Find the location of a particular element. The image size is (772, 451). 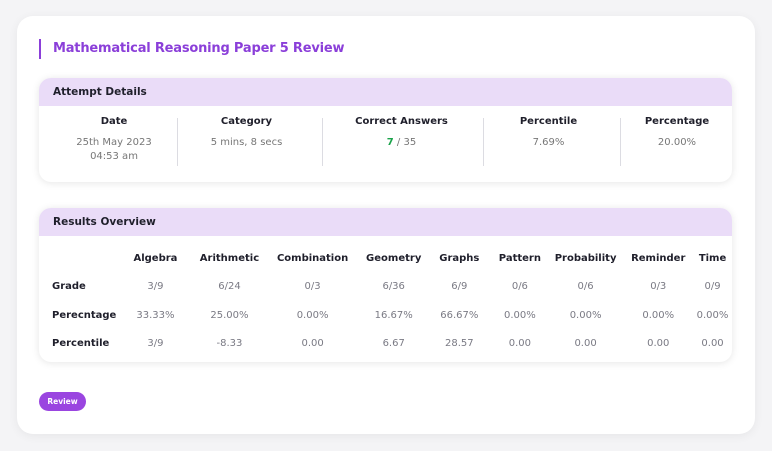

percentage-label: Percentage is located at coordinates (677, 121).